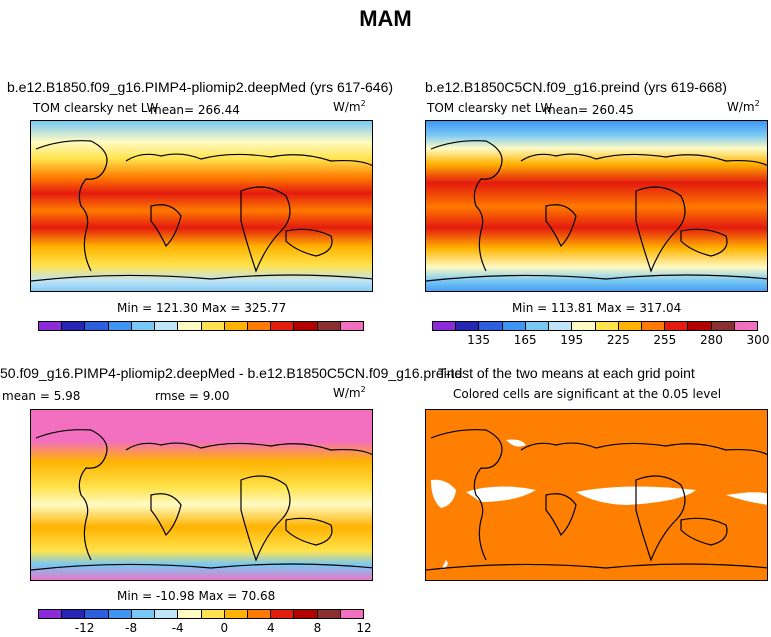 This screenshot has height=637, width=771. Describe the element at coordinates (201, 500) in the screenshot. I see `panel3-continents` at that location.